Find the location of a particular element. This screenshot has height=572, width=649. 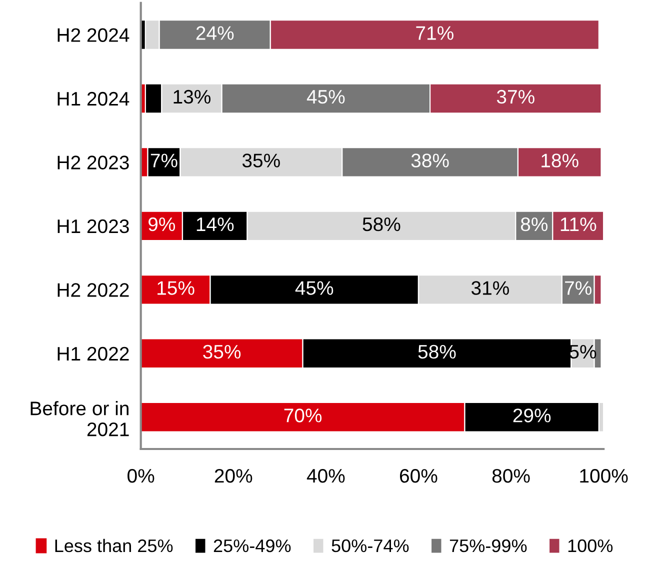

x-tick-label: 20% is located at coordinates (233, 475).